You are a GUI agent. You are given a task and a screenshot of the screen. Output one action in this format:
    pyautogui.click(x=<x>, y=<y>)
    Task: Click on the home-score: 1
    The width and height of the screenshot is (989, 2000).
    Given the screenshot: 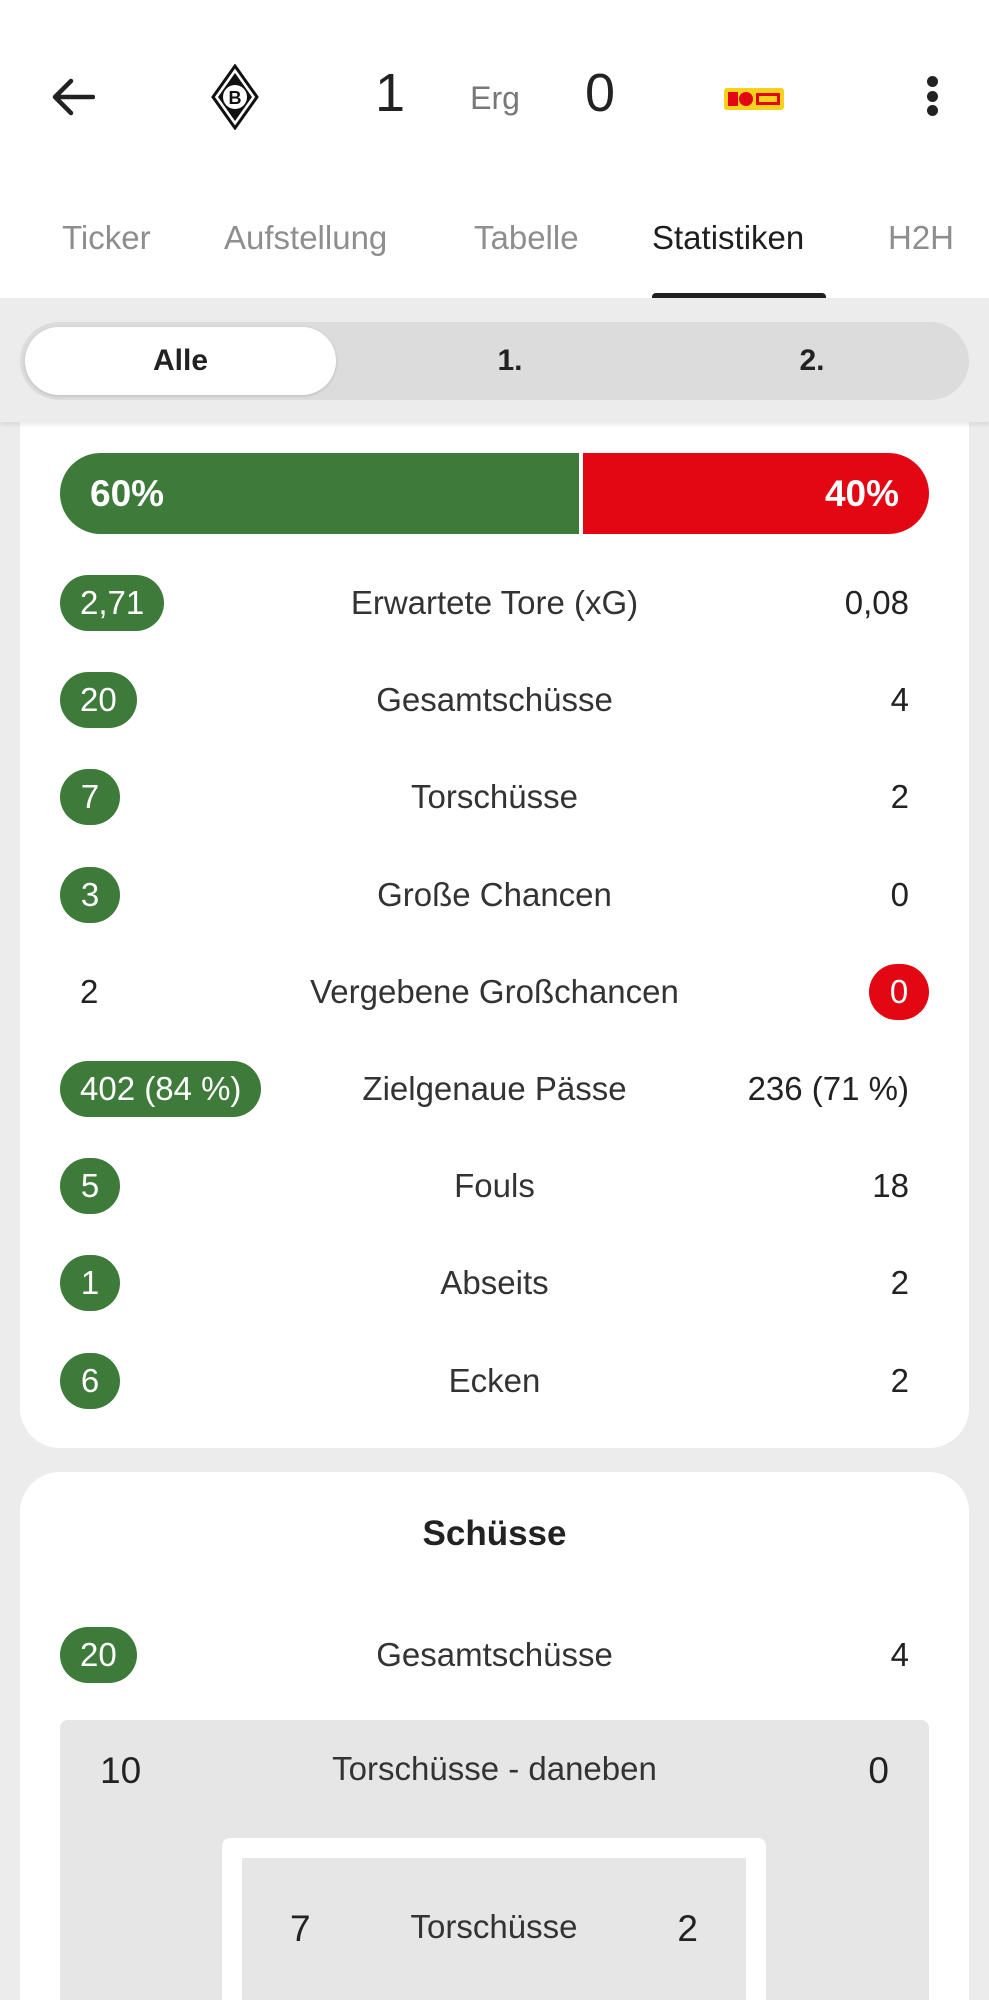 What is the action you would take?
    pyautogui.click(x=390, y=93)
    